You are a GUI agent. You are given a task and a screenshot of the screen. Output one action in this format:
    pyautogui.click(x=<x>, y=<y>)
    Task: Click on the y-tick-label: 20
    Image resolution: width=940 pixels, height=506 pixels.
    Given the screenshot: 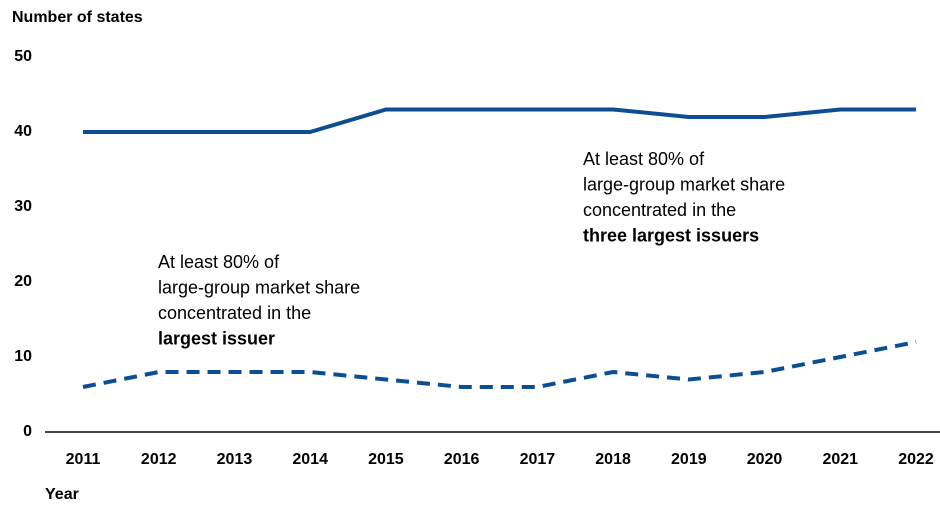 What is the action you would take?
    pyautogui.click(x=23, y=281)
    